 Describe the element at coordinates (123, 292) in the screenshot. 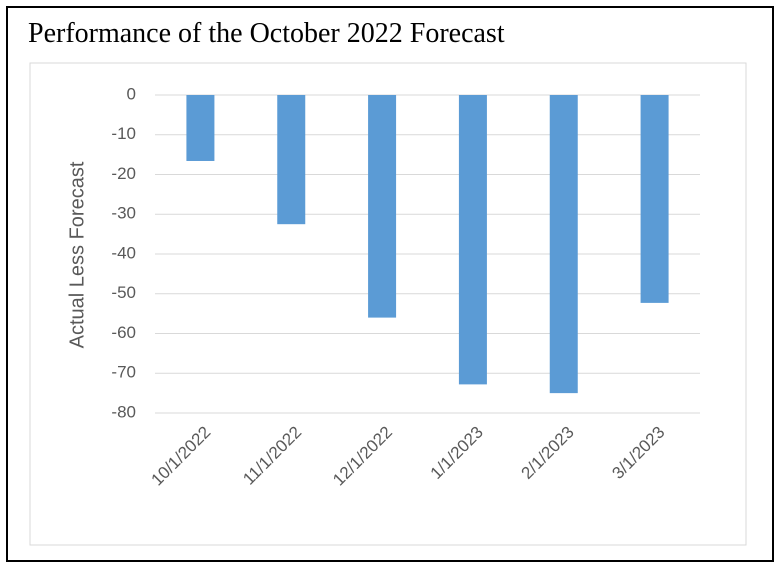

I see `y-tick-label: -50` at that location.